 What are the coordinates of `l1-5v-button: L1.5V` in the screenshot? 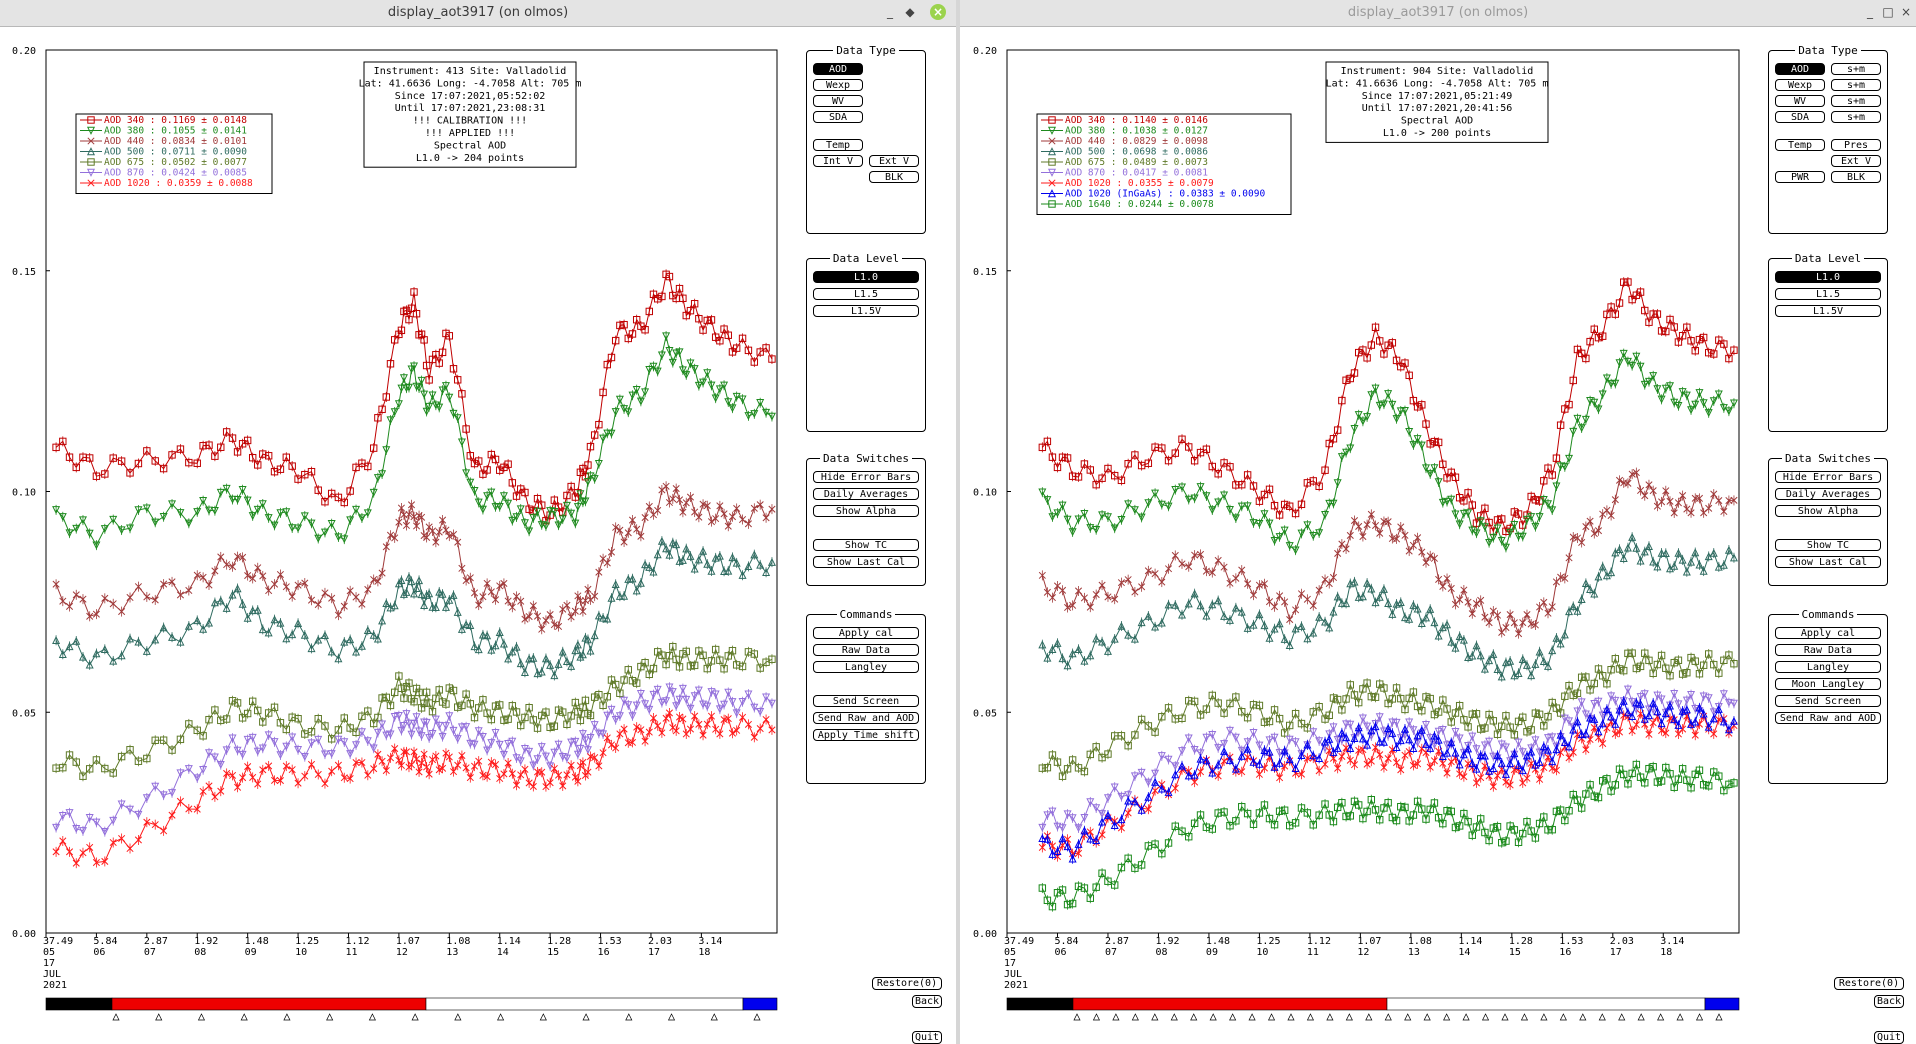 It's located at (866, 311).